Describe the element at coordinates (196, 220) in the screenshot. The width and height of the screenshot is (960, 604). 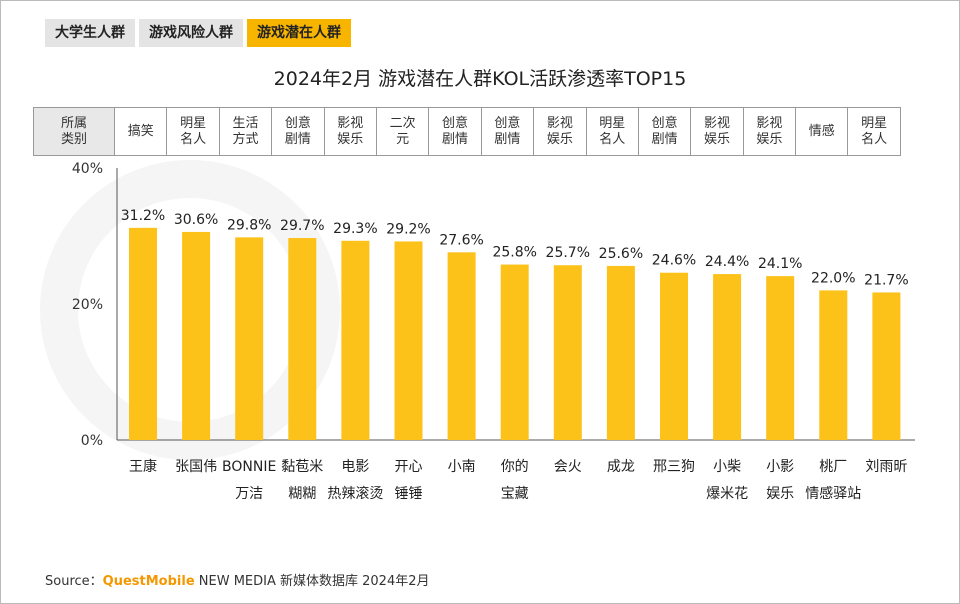
I see `value-label: 30.6%` at that location.